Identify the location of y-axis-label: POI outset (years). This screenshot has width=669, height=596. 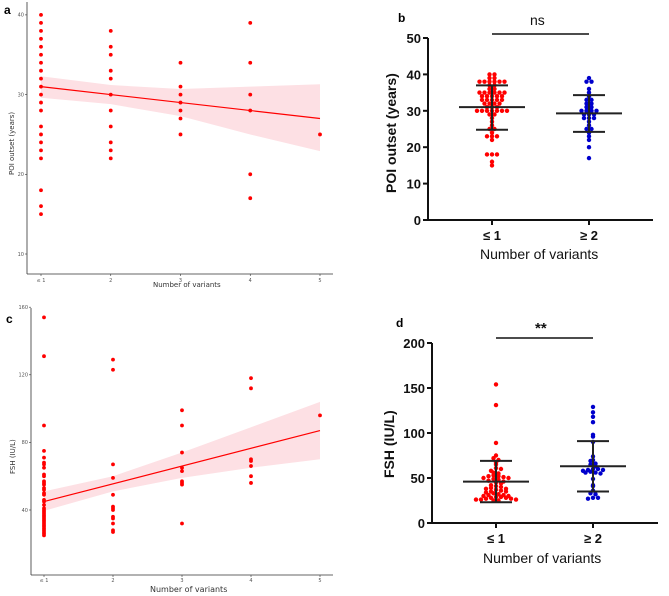
(391, 133).